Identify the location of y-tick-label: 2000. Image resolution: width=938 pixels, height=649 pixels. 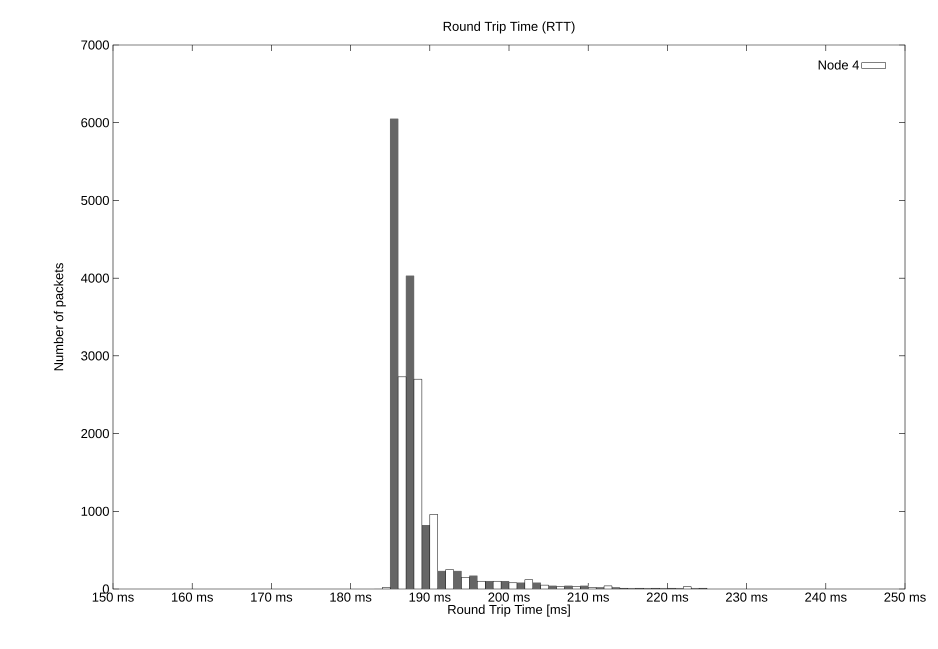
(95, 433).